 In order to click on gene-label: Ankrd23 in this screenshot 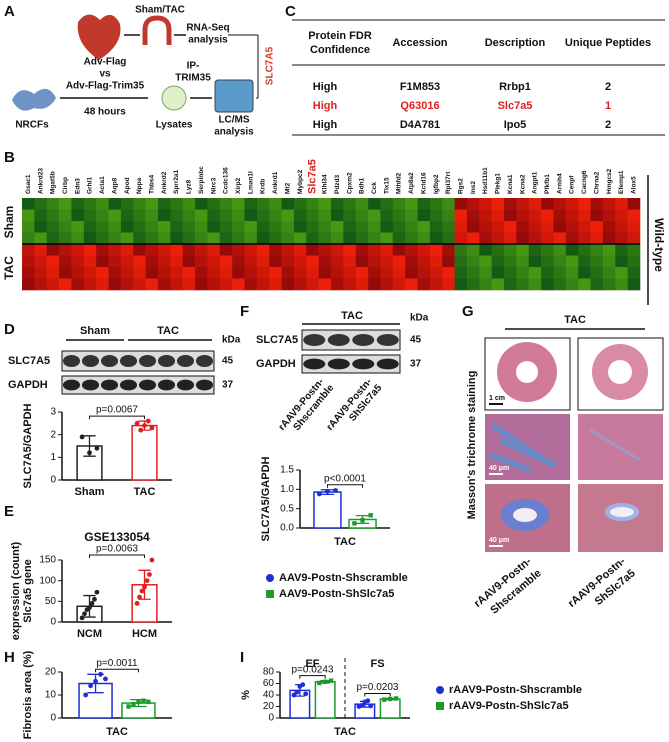, I will do `click(40, 181)`.